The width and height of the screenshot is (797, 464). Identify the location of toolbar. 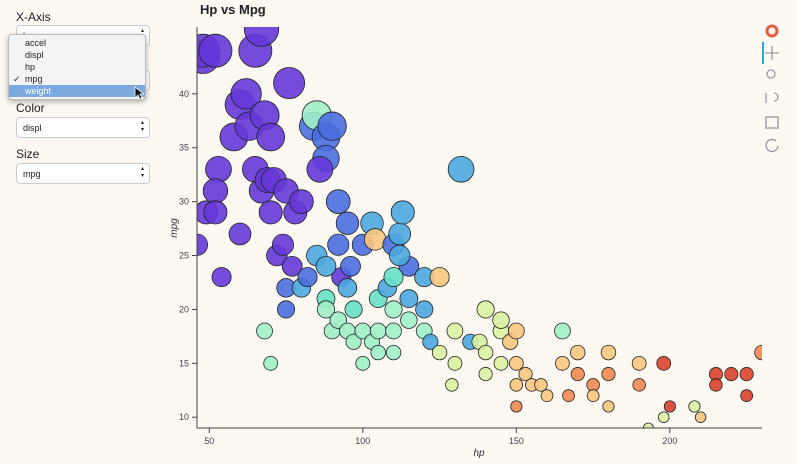
(770, 88).